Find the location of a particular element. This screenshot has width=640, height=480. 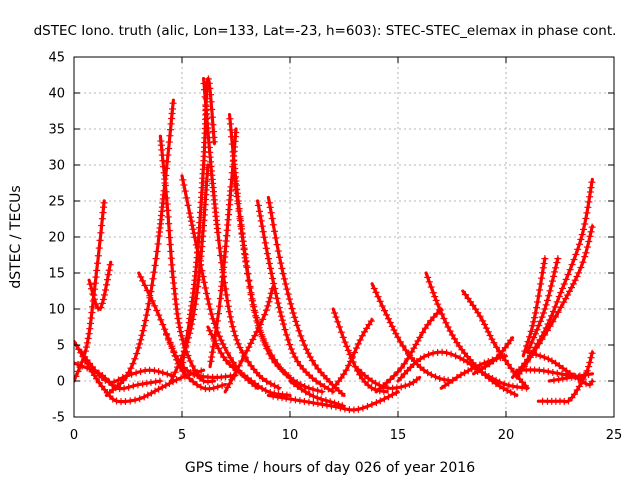

y-tick-label: 15 is located at coordinates (56, 274).